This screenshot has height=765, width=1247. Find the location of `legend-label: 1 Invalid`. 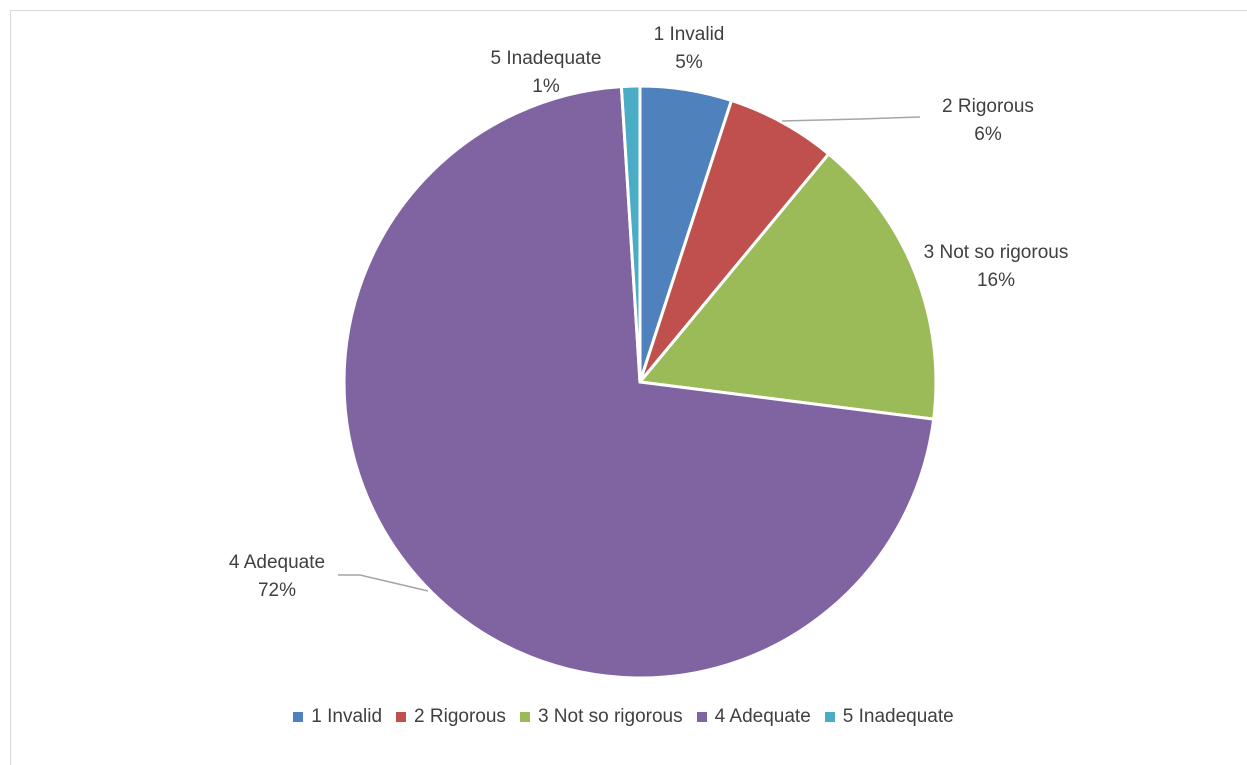

legend-label: 1 Invalid is located at coordinates (347, 716).